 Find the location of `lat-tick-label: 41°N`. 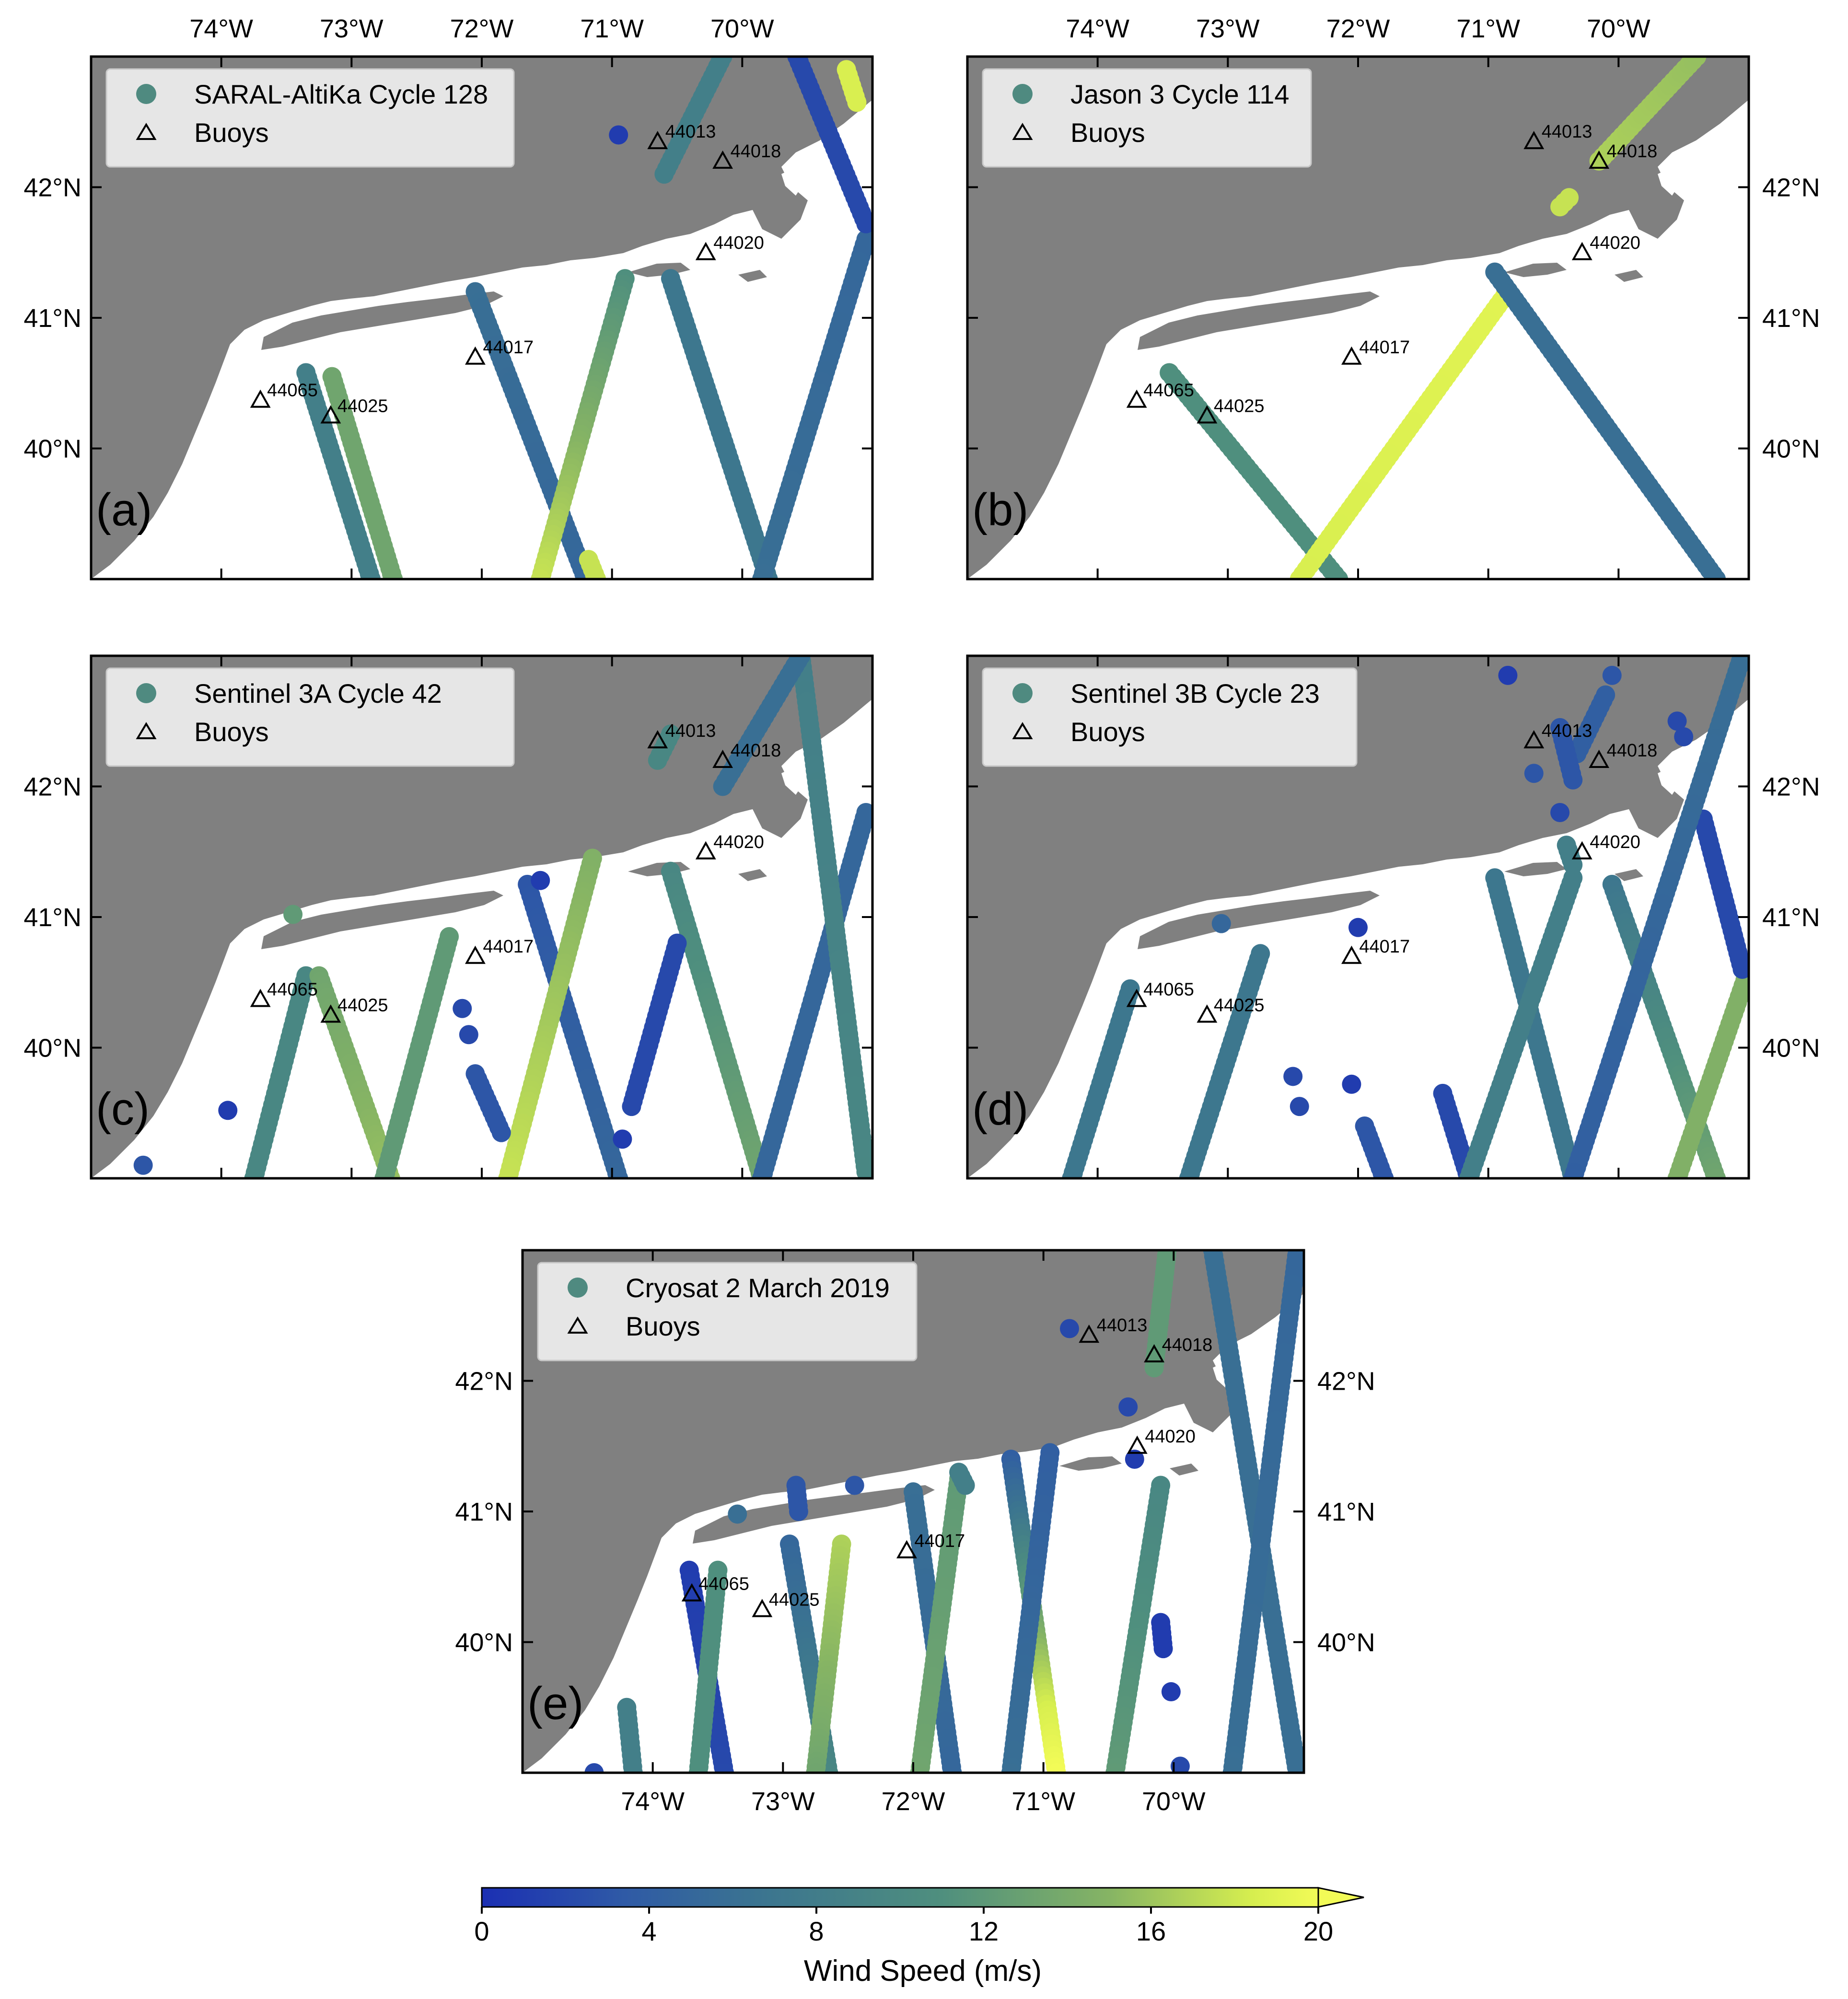

lat-tick-label: 41°N is located at coordinates (52, 917).